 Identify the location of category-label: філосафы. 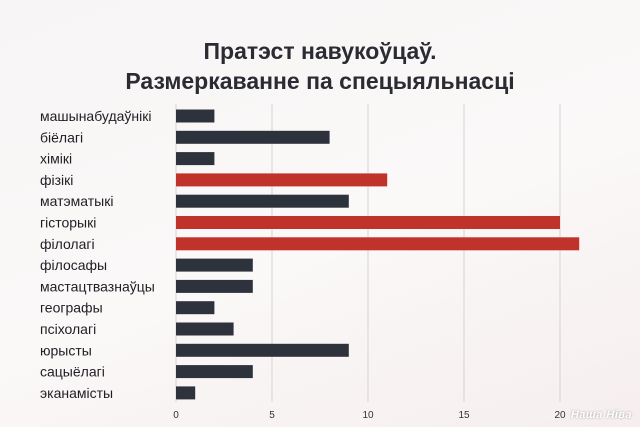
(73, 265).